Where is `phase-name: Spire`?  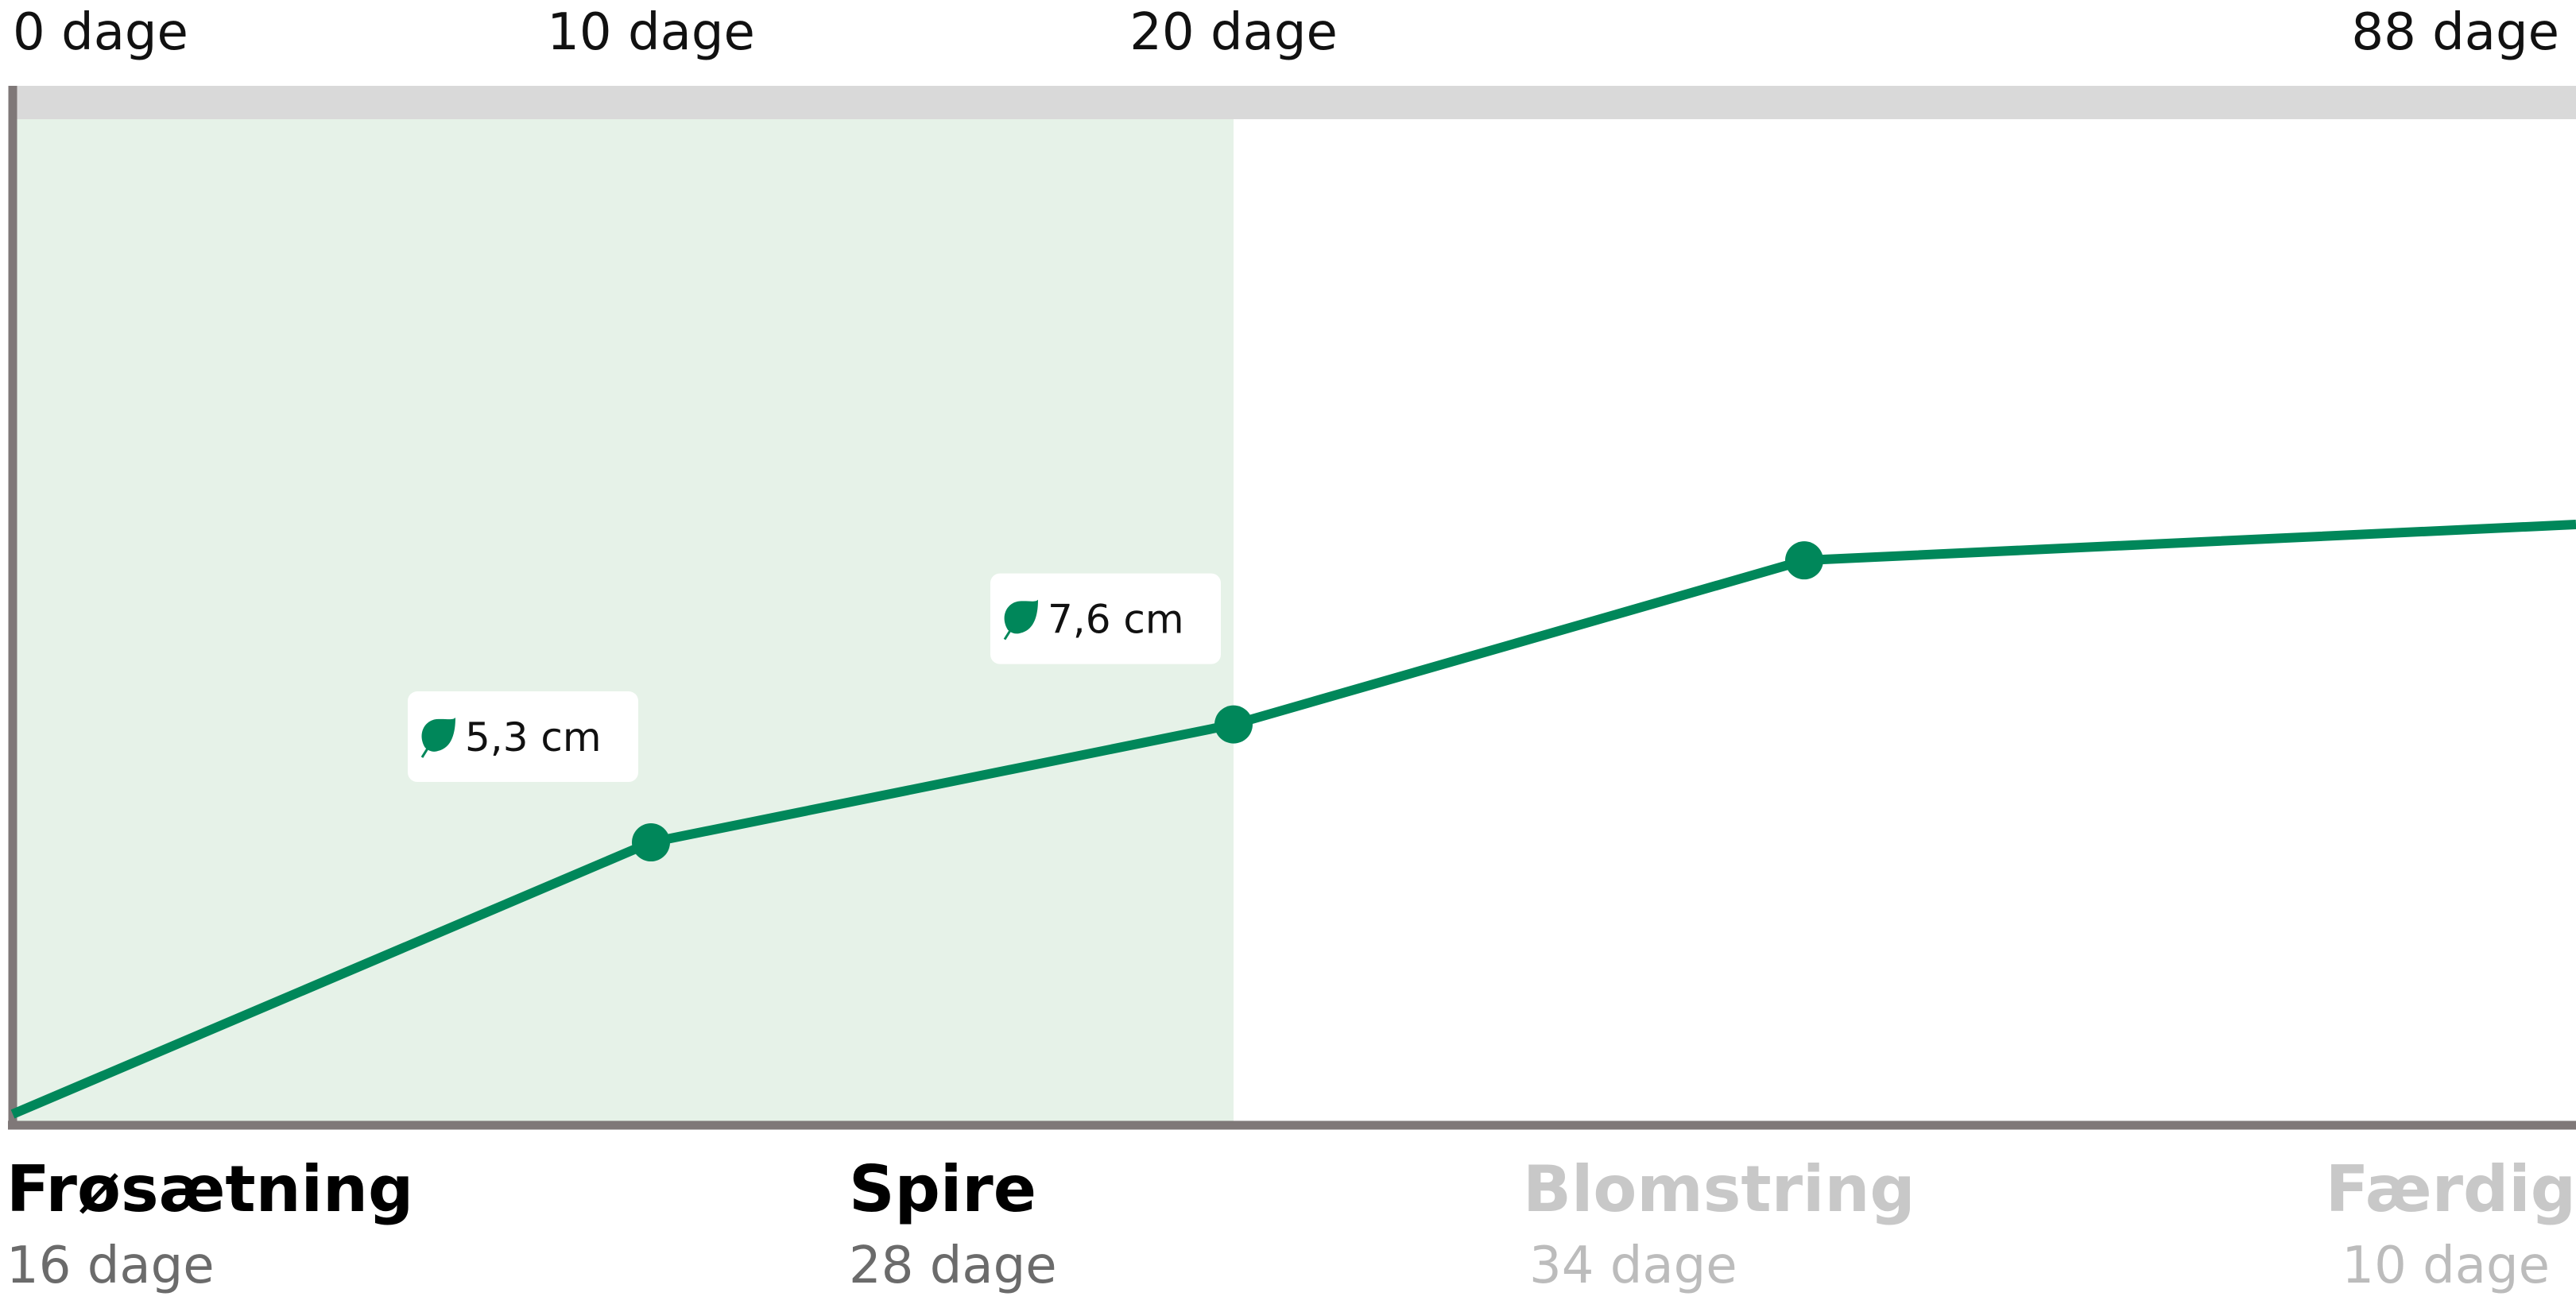
phase-name: Spire is located at coordinates (942, 1189).